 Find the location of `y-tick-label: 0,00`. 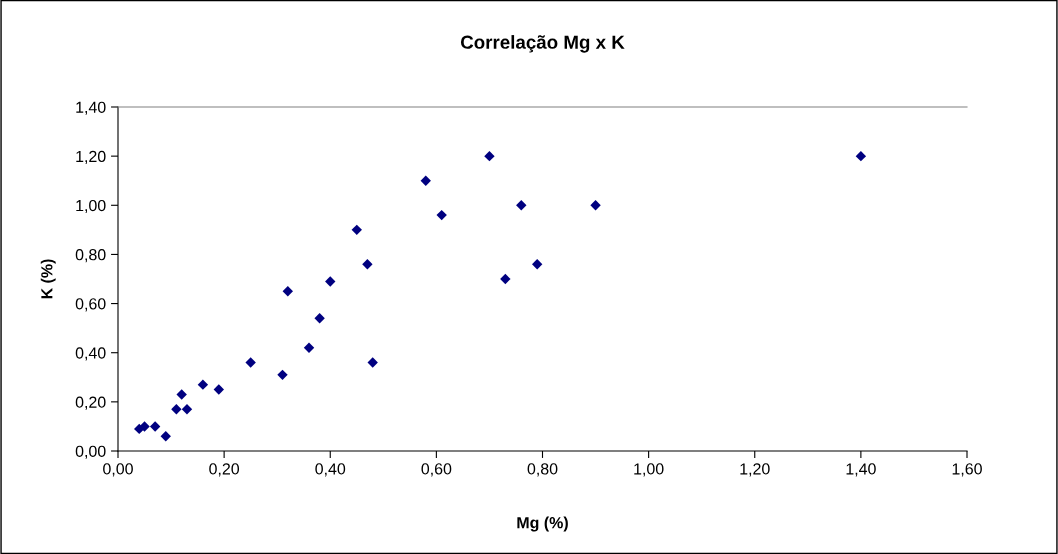

y-tick-label: 0,00 is located at coordinates (90, 452).